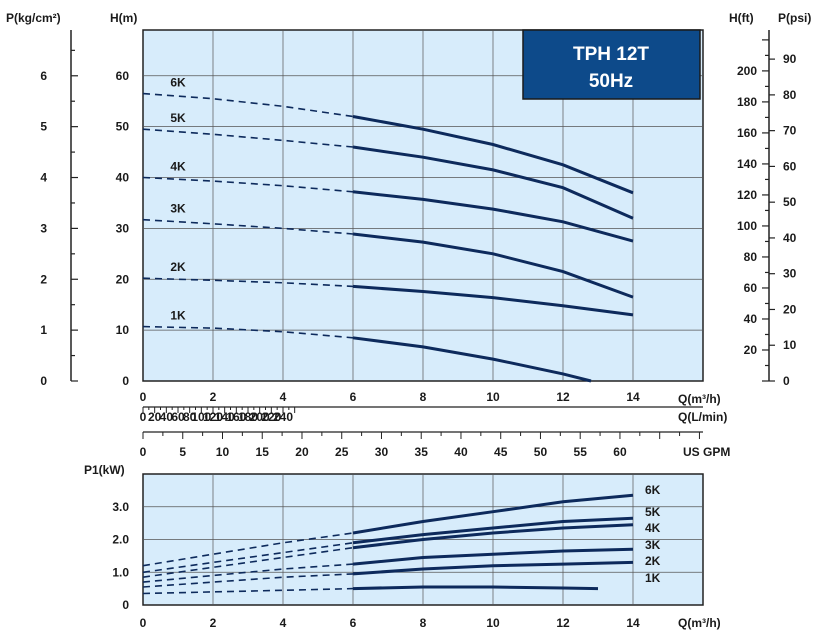  Describe the element at coordinates (213, 417) in the screenshot. I see `flow-lmin-tick-label: 120` at that location.